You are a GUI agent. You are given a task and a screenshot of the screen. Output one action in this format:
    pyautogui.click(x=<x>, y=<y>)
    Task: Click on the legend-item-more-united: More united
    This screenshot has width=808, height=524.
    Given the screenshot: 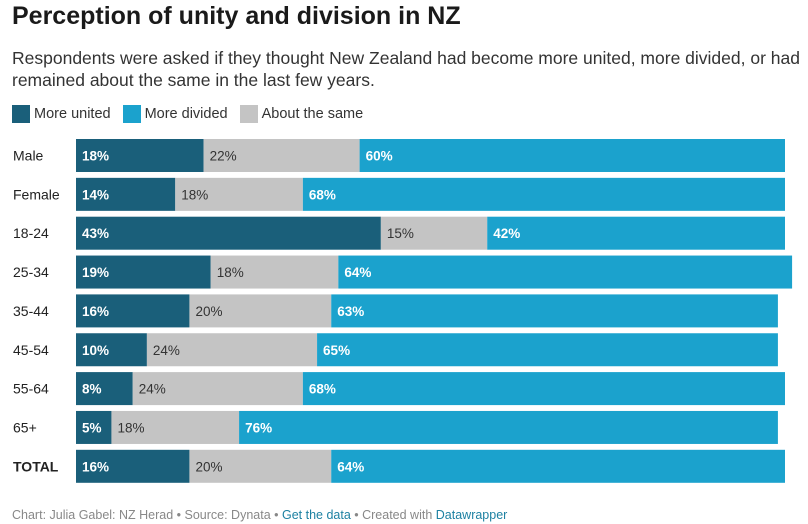 What is the action you would take?
    pyautogui.click(x=61, y=114)
    